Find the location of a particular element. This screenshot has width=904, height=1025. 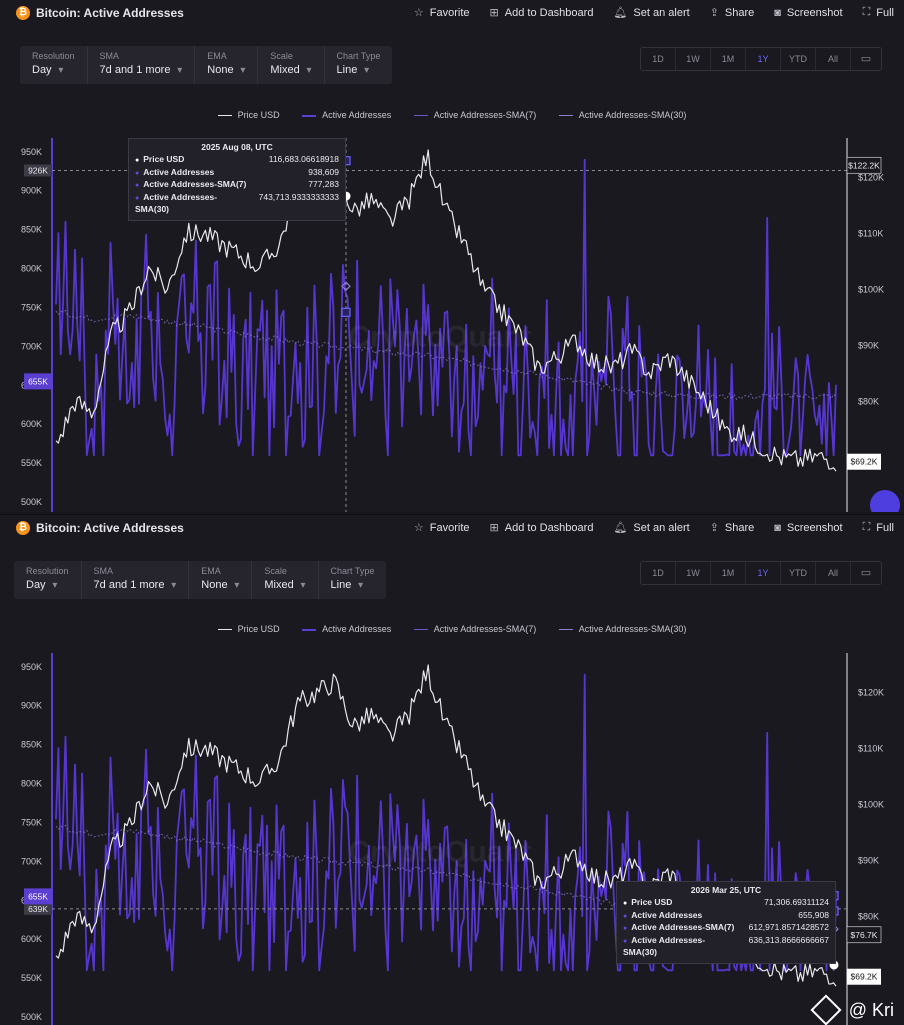

range-selector: 1D 1W 1M 1Y YTD All ▭ is located at coordinates (761, 573).